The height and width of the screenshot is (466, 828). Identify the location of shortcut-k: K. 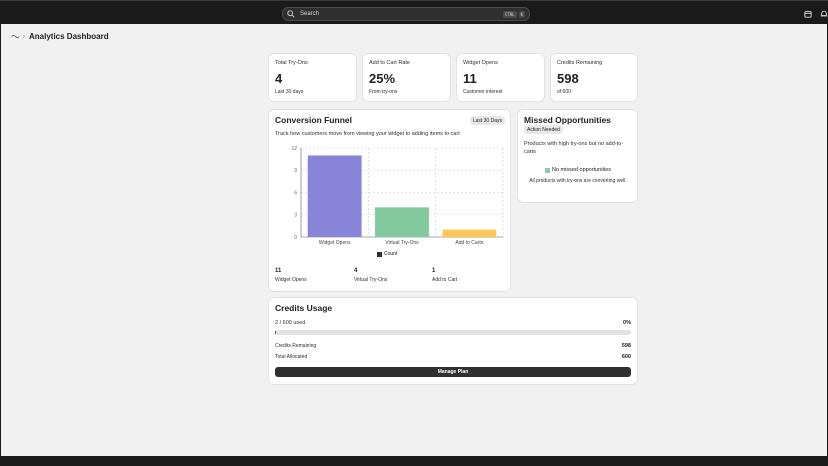
(521, 14).